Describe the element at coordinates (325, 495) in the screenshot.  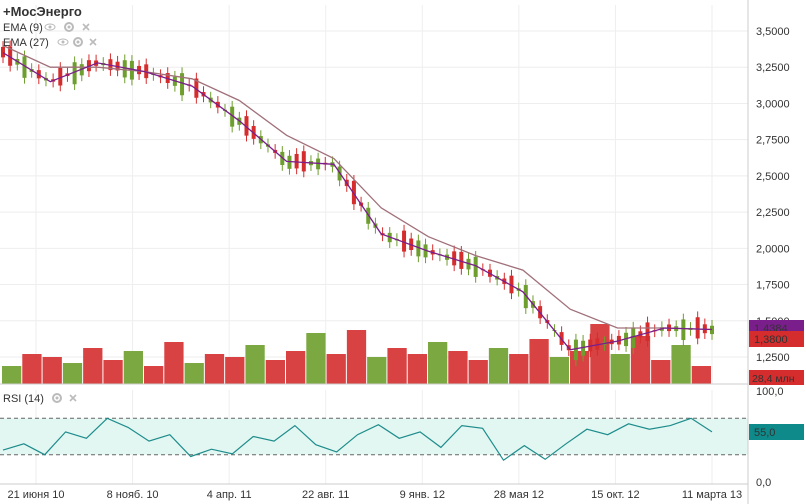
I see `x-tick-label: 22 авг. 11` at that location.